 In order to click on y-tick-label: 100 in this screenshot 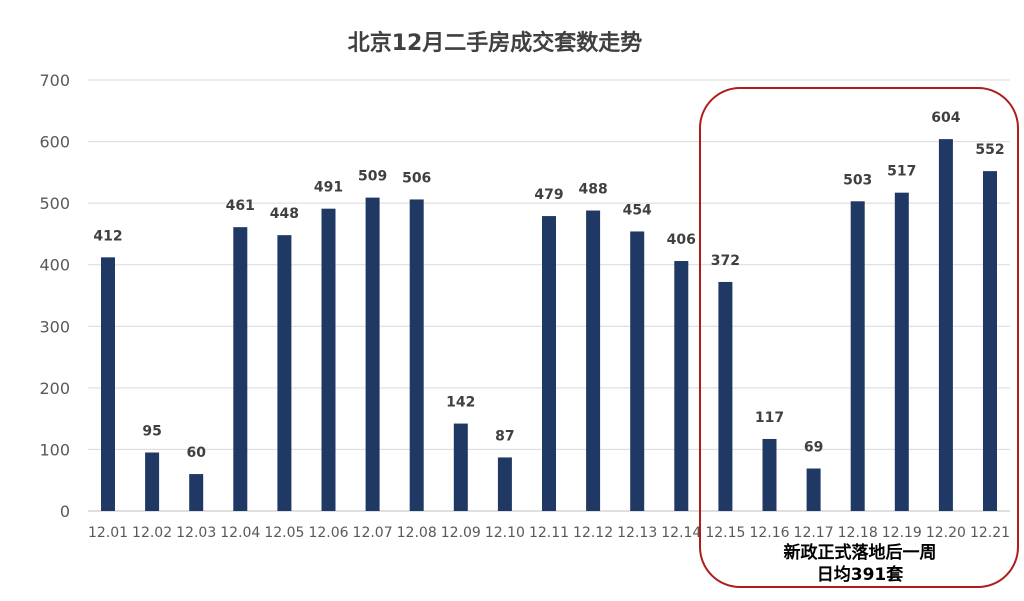, I will do `click(54, 449)`.